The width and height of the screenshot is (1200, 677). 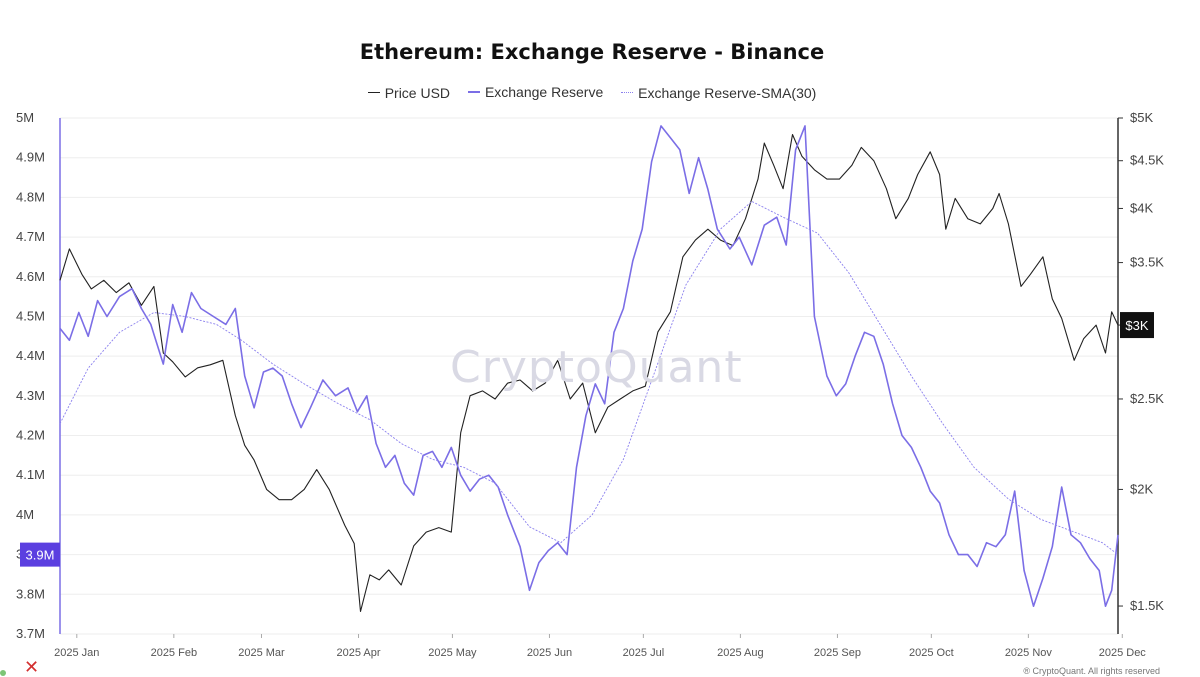 I want to click on legend-swatch-price, so click(x=373, y=92).